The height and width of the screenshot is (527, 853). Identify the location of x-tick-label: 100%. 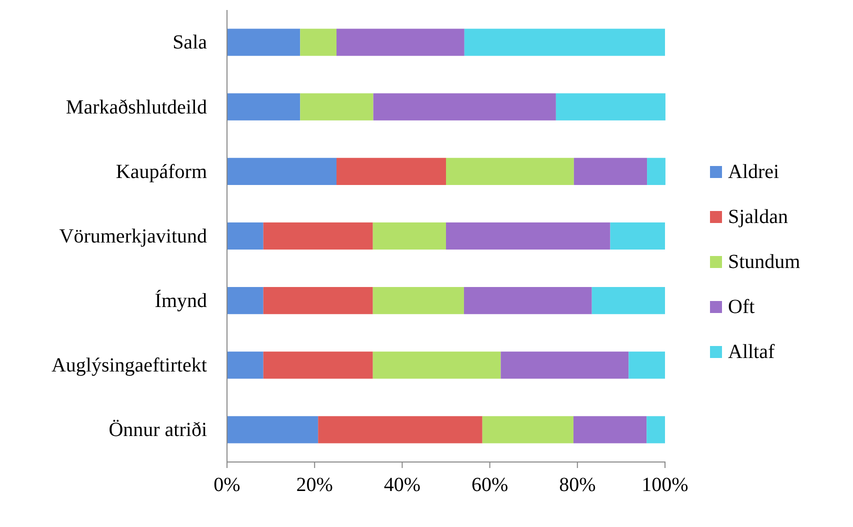
(665, 485).